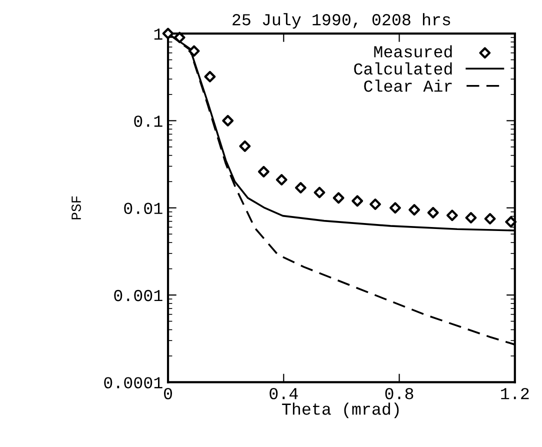  I want to click on x-tick-label: 0.8, so click(399, 394).